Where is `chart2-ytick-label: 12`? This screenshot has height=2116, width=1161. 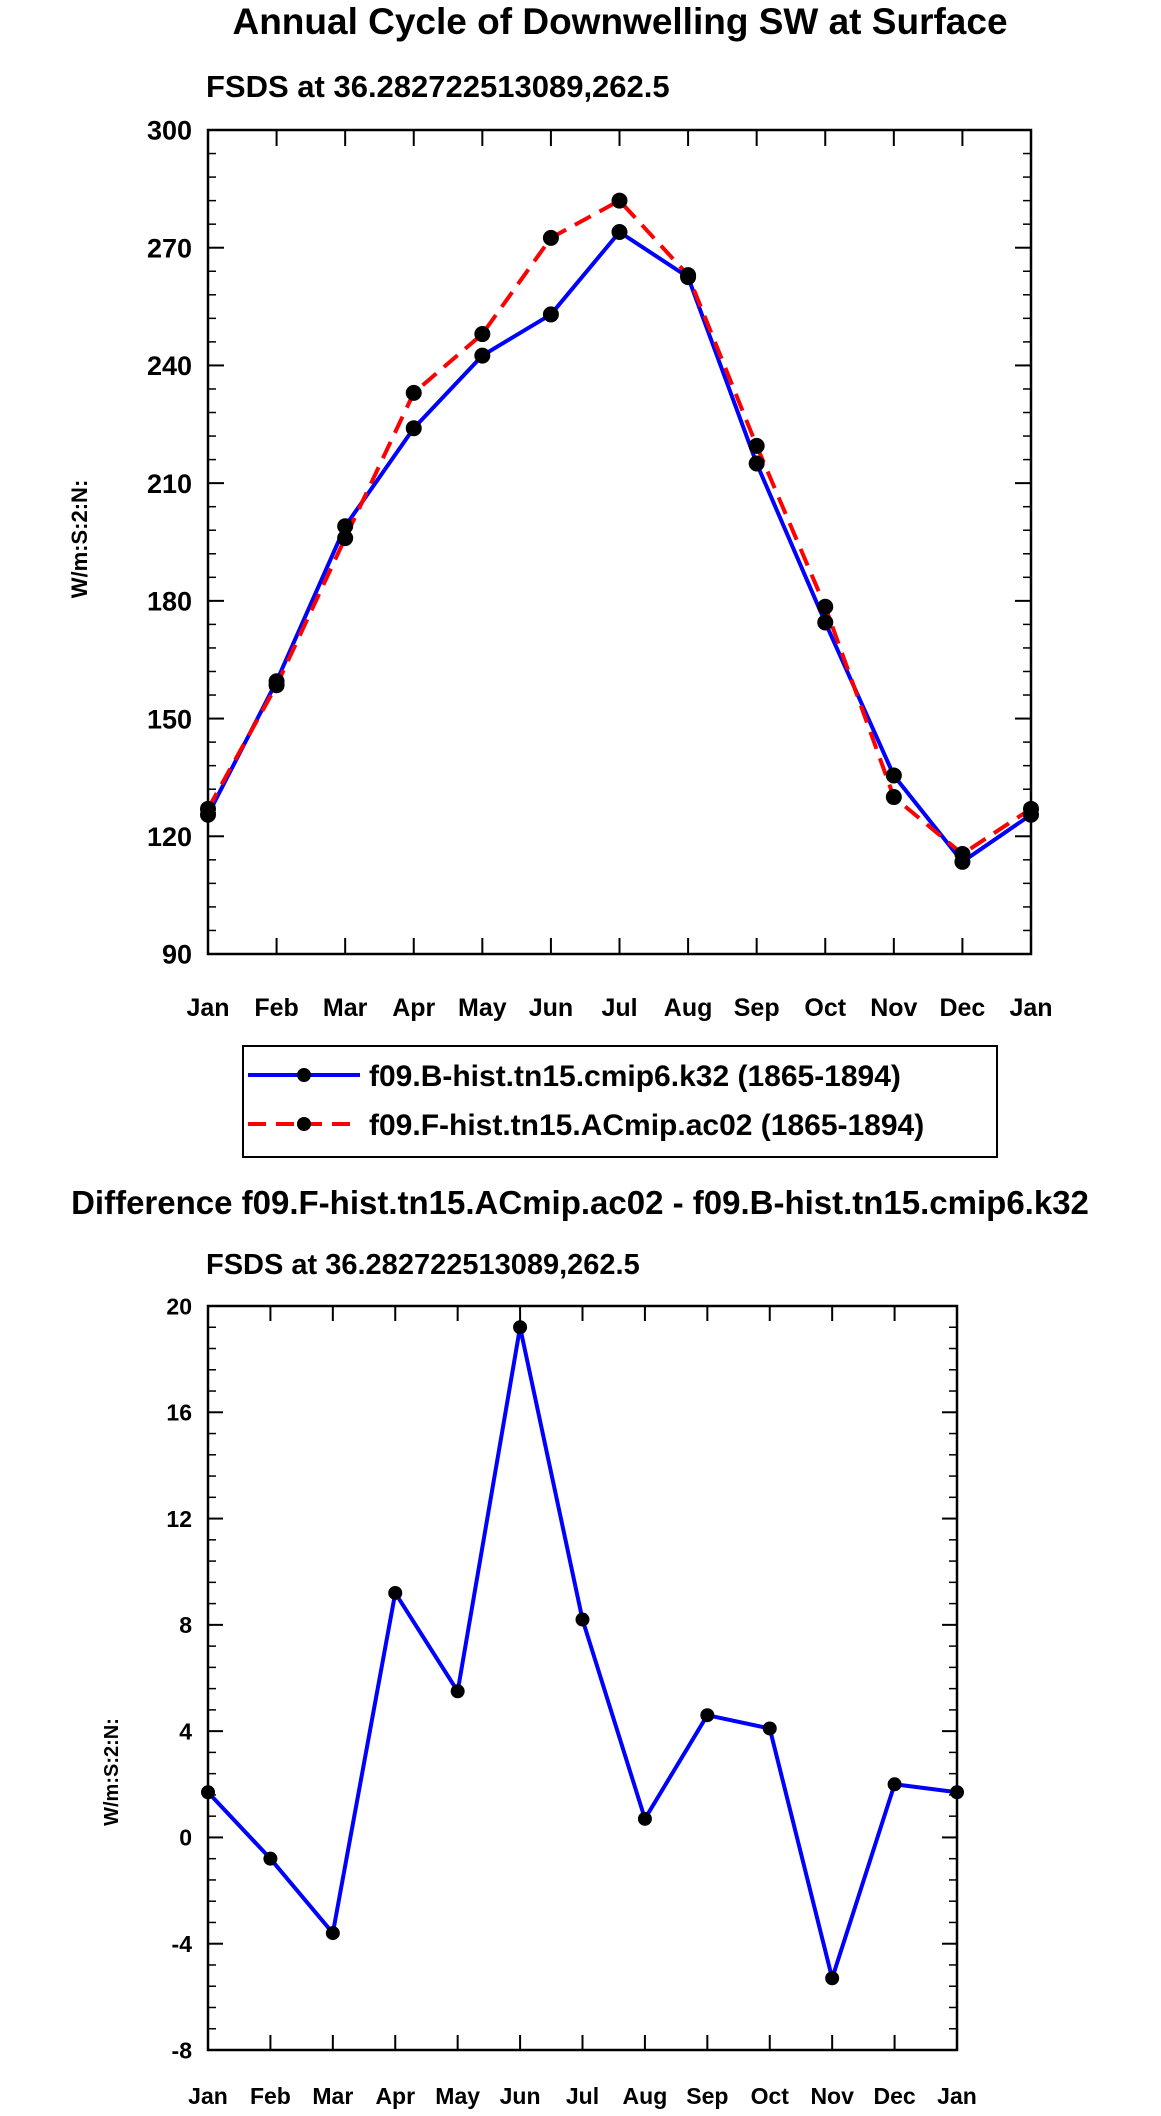 chart2-ytick-label: 12 is located at coordinates (179, 1519).